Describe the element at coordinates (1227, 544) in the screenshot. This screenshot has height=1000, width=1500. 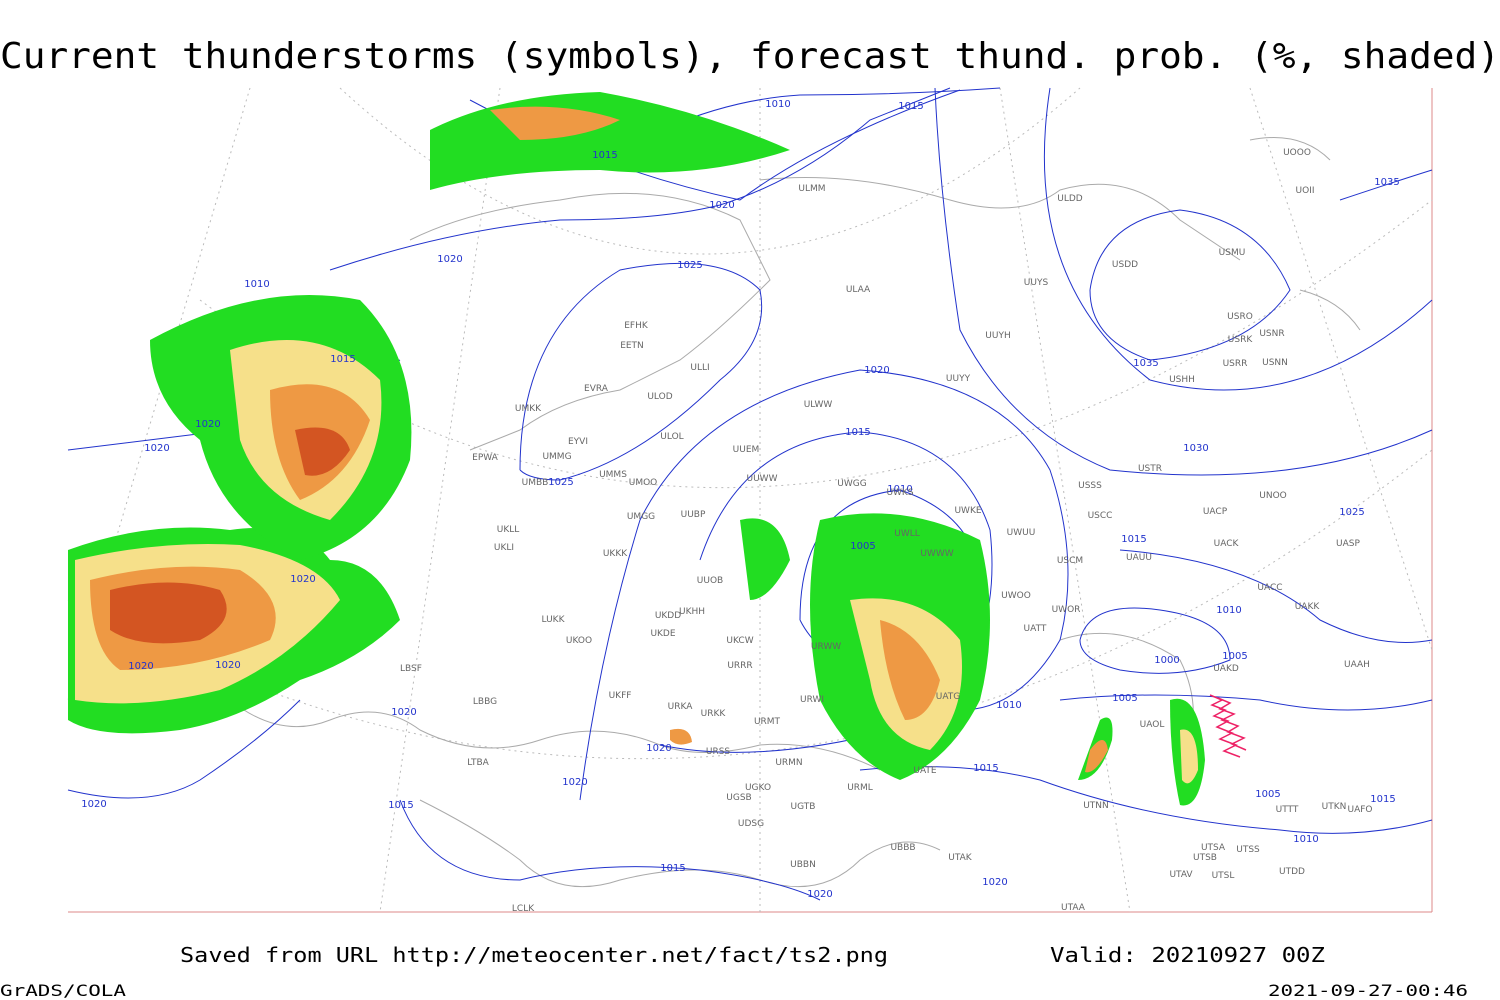
I see `station-label: UACK` at that location.